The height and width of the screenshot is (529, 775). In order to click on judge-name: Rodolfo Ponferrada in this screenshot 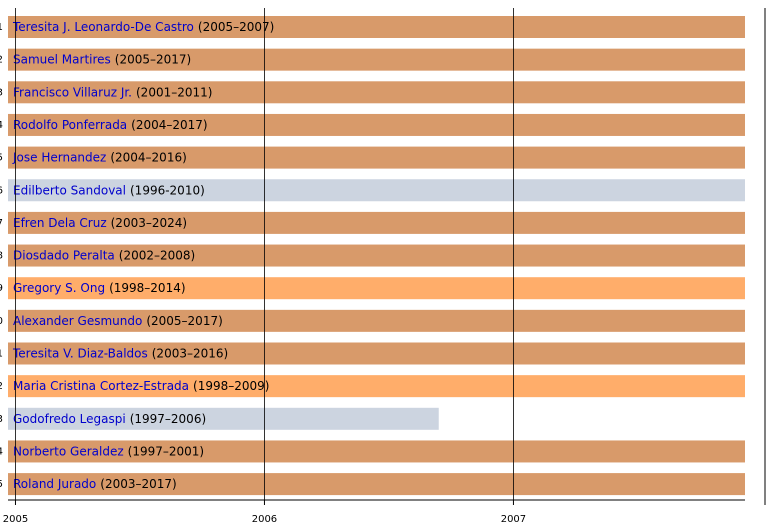, I will do `click(70, 124)`.